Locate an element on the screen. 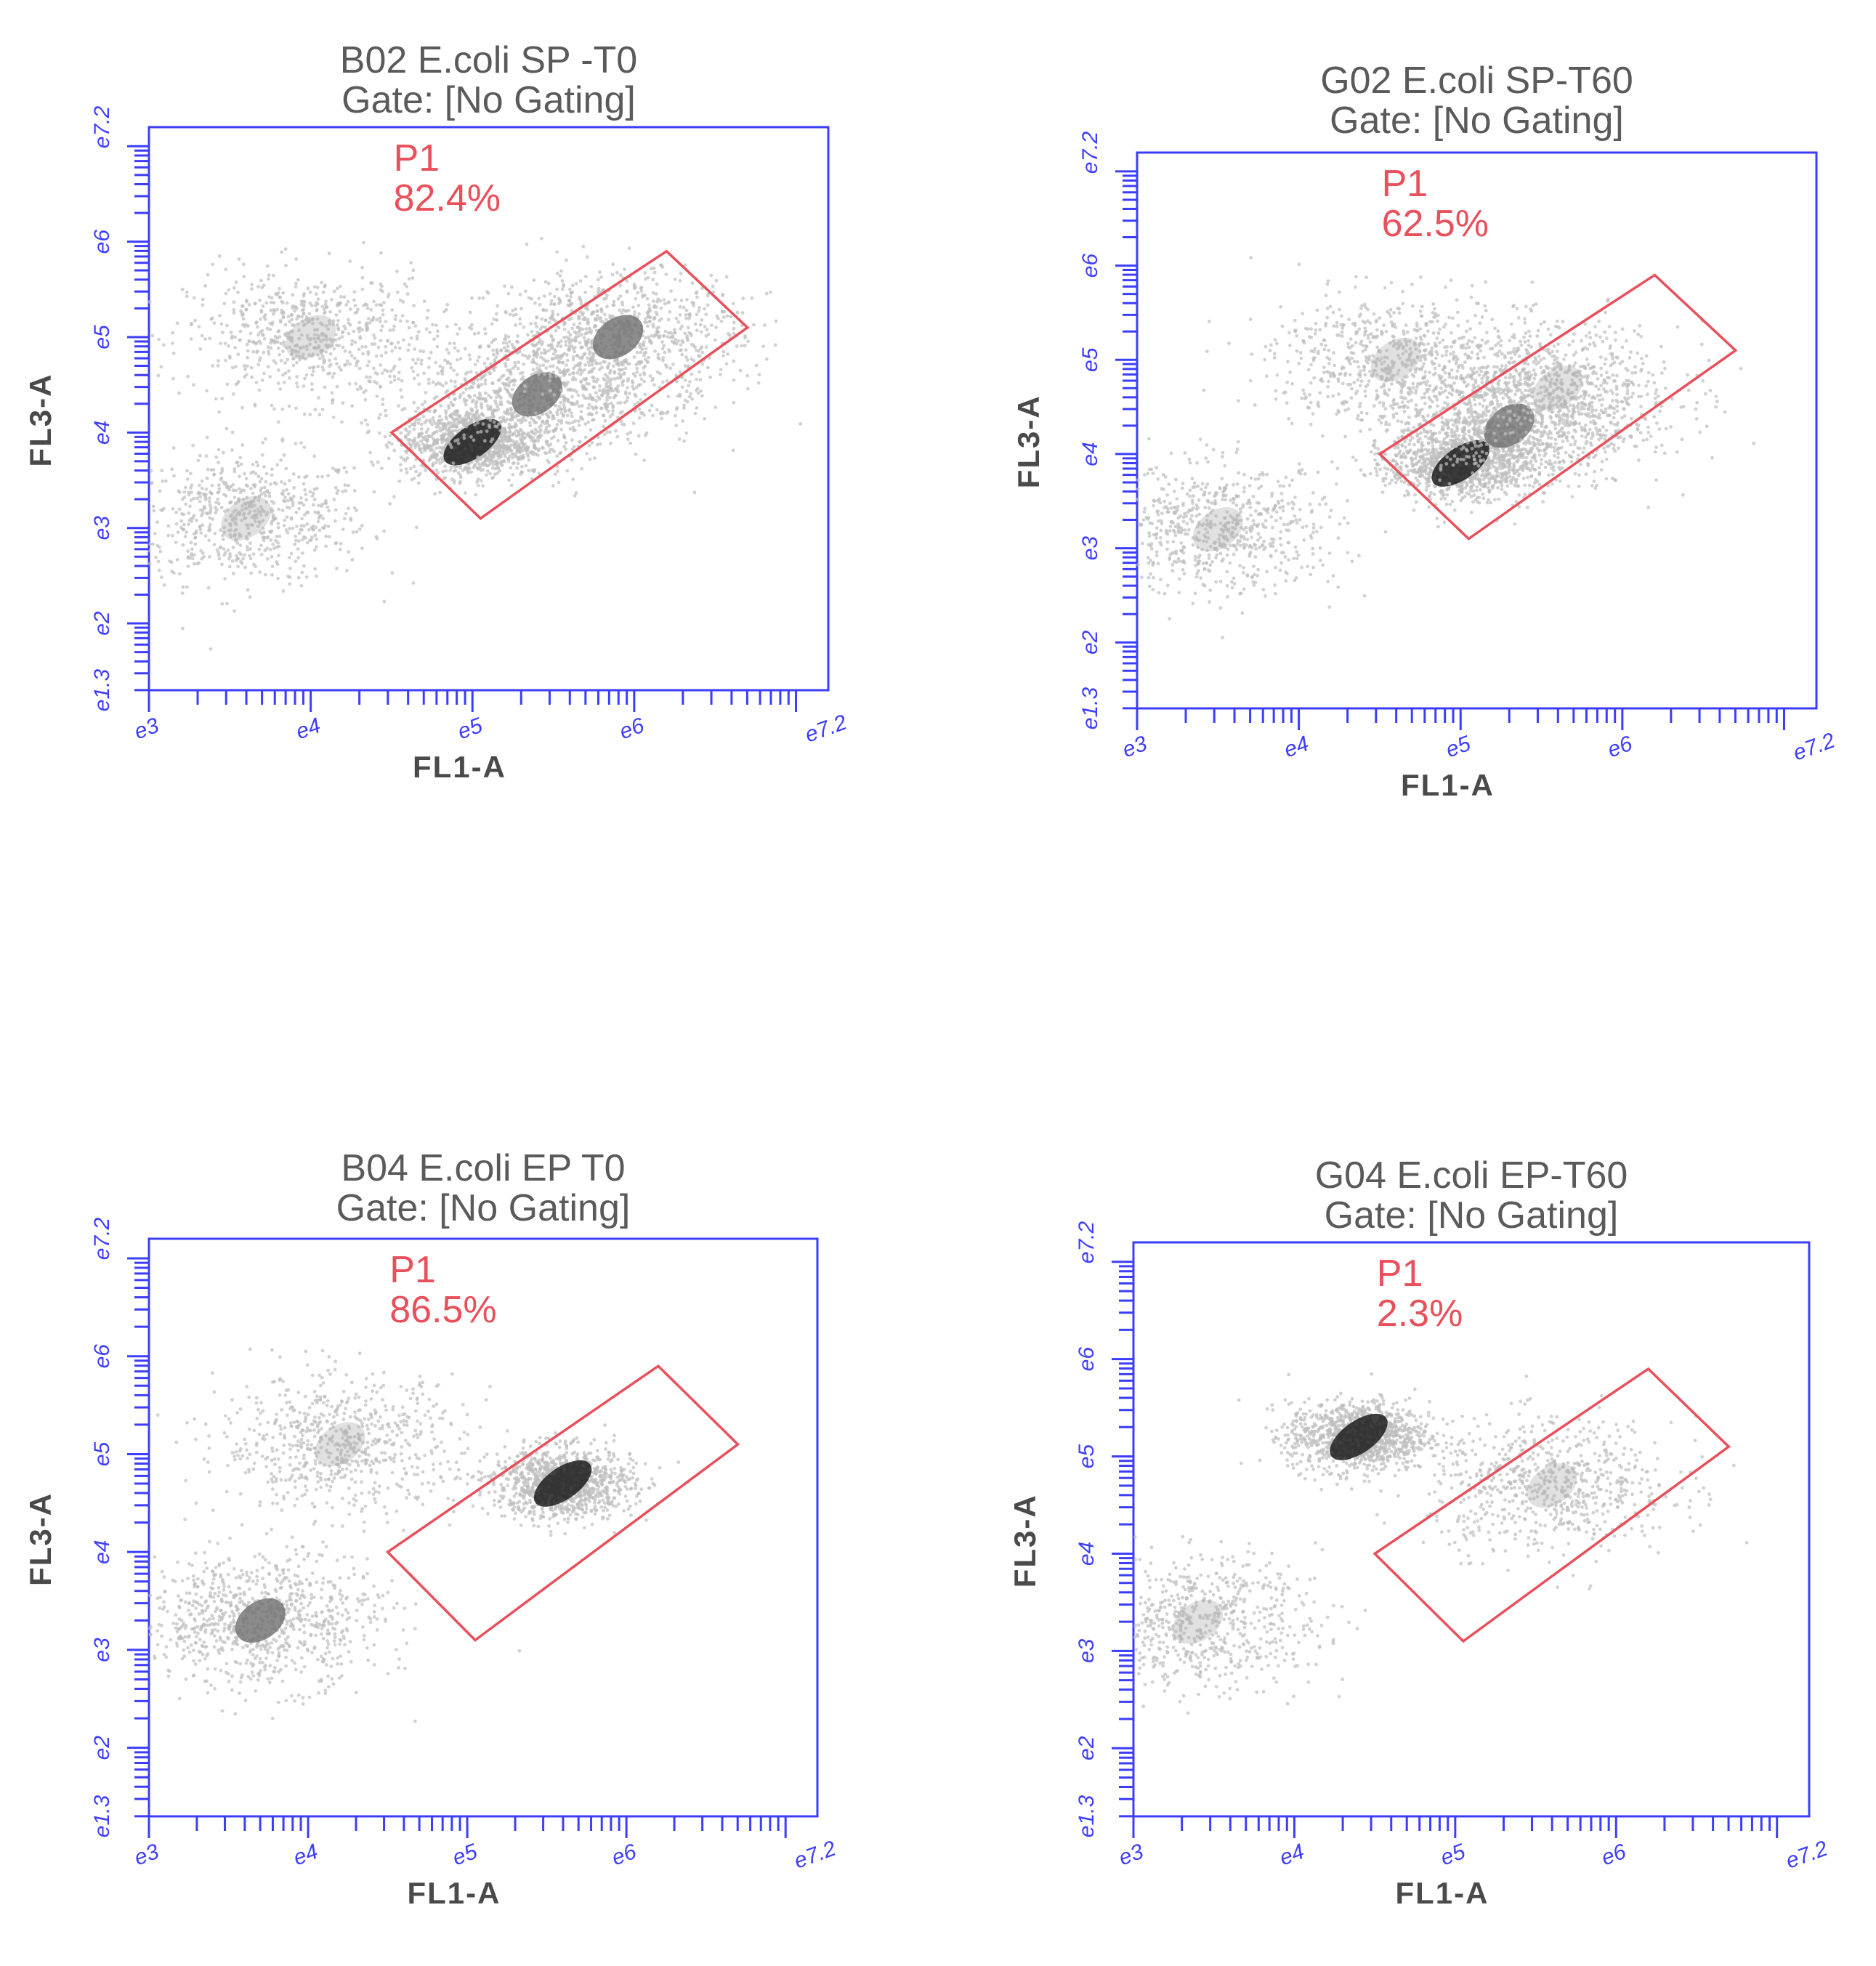  gate-percent: 82.4% is located at coordinates (447, 198).